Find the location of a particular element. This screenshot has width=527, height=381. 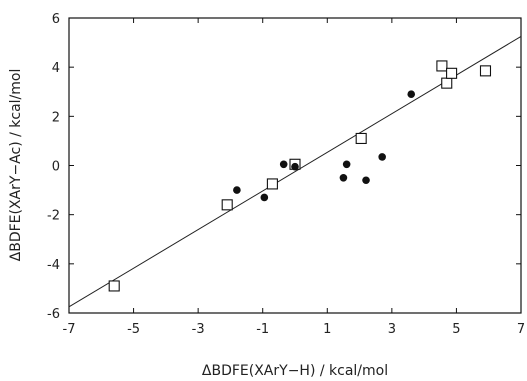

x-tick-label: -1 is located at coordinates (262, 329).